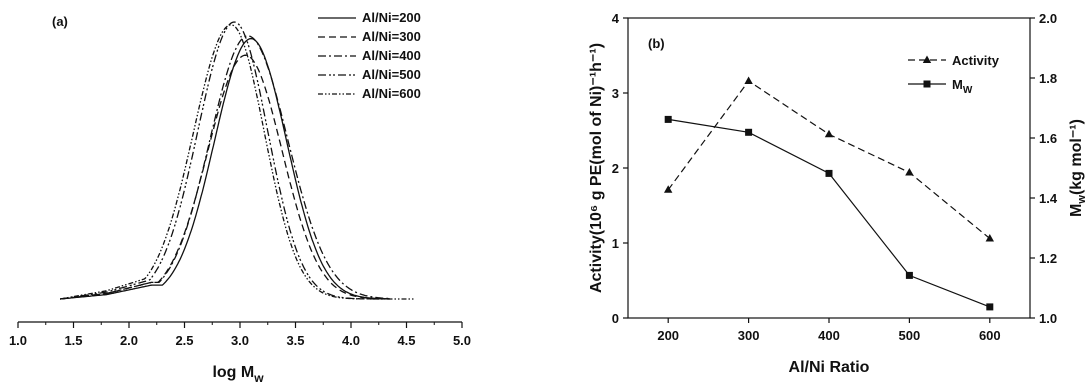 The width and height of the screenshot is (1091, 391). Describe the element at coordinates (258, 378) in the screenshot. I see `panel-a-x-label-sub: w` at that location.